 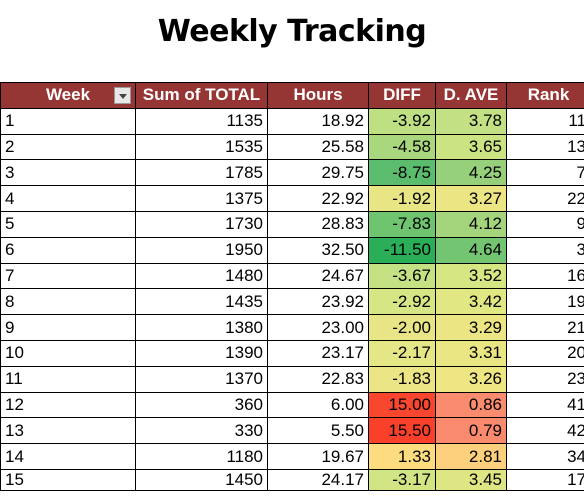 What do you see at coordinates (68, 95) in the screenshot?
I see `week-column-header: Week` at bounding box center [68, 95].